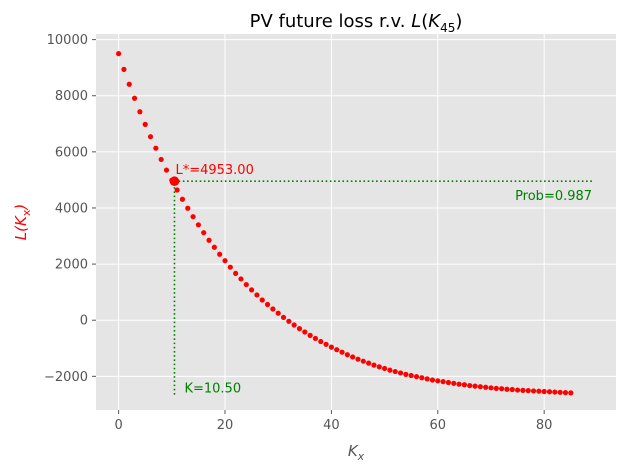  I want to click on y-axis-label: L(Kx), so click(22, 222).